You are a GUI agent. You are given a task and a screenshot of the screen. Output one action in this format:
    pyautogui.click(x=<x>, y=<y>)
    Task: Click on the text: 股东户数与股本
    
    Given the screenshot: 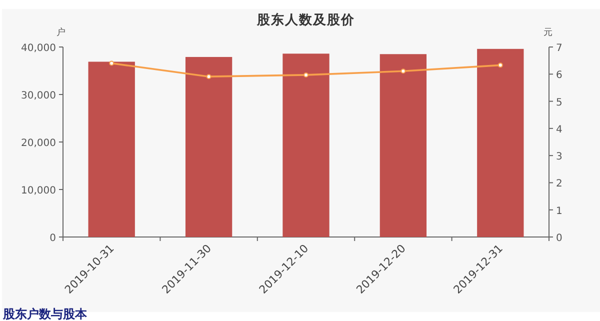 What is the action you would take?
    pyautogui.click(x=45, y=314)
    